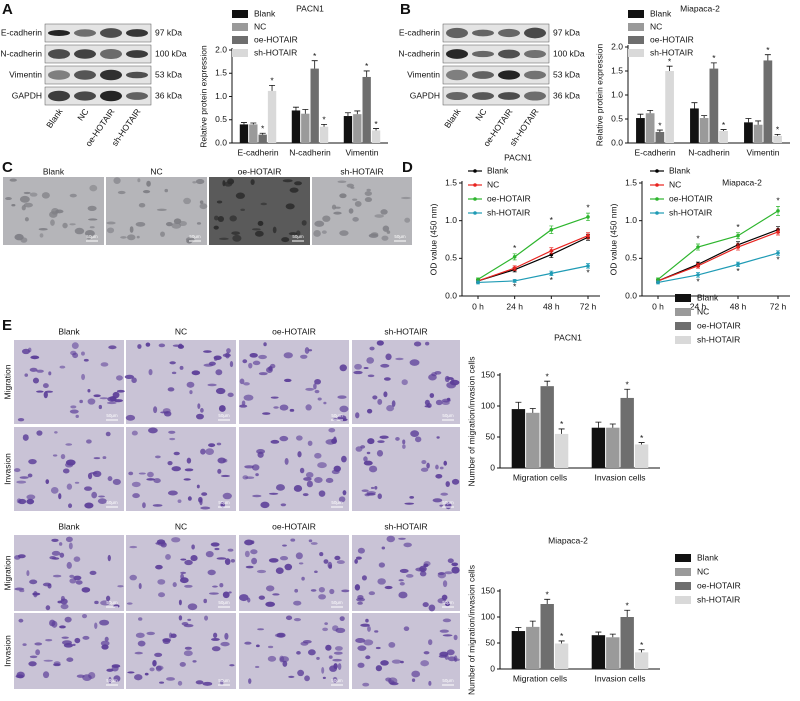 The image size is (800, 701). What do you see at coordinates (7, 325) in the screenshot?
I see `panel-label: E` at bounding box center [7, 325].